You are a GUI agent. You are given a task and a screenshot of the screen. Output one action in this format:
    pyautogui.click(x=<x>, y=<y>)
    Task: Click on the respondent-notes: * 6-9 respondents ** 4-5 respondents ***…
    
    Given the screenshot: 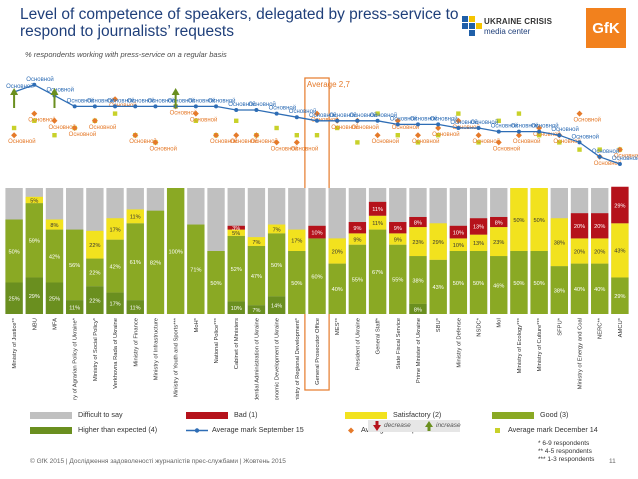 What is the action you would take?
    pyautogui.click(x=566, y=452)
    